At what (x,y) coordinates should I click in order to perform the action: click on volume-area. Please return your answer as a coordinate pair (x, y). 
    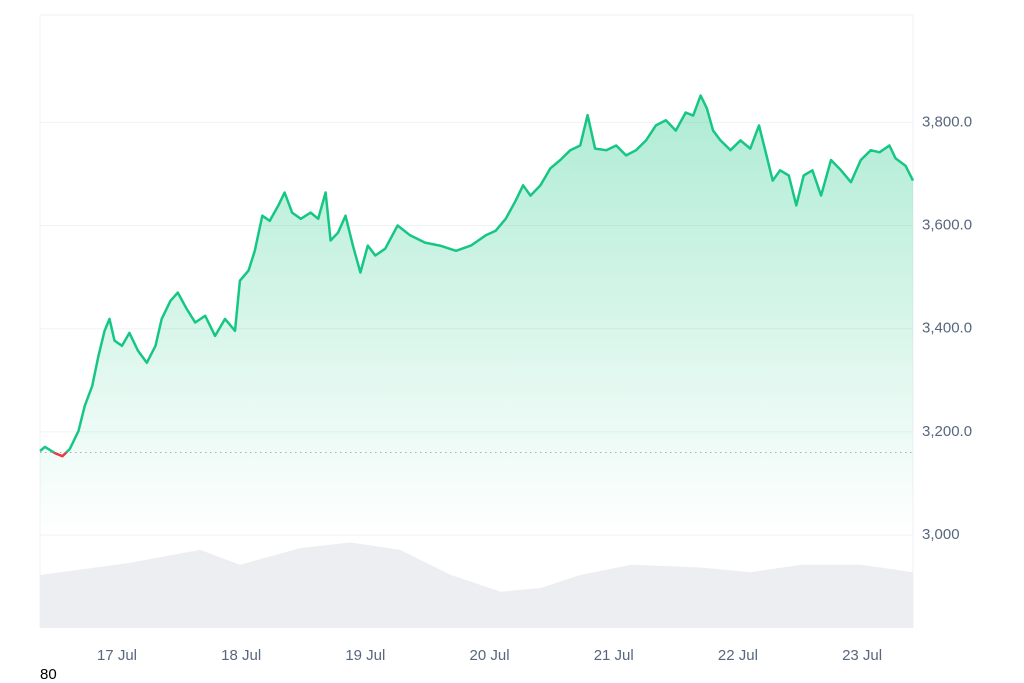
    Looking at the image, I should click on (476, 585).